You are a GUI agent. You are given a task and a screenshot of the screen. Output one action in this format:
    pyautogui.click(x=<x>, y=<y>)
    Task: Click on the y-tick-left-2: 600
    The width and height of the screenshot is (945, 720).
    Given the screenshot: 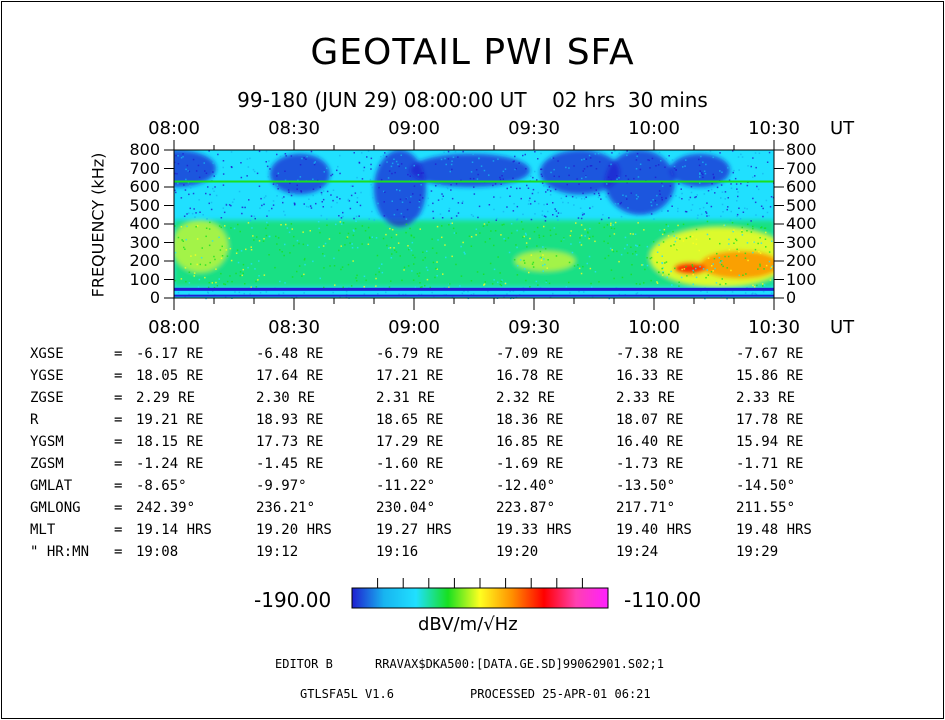 What is the action you would take?
    pyautogui.click(x=144, y=186)
    